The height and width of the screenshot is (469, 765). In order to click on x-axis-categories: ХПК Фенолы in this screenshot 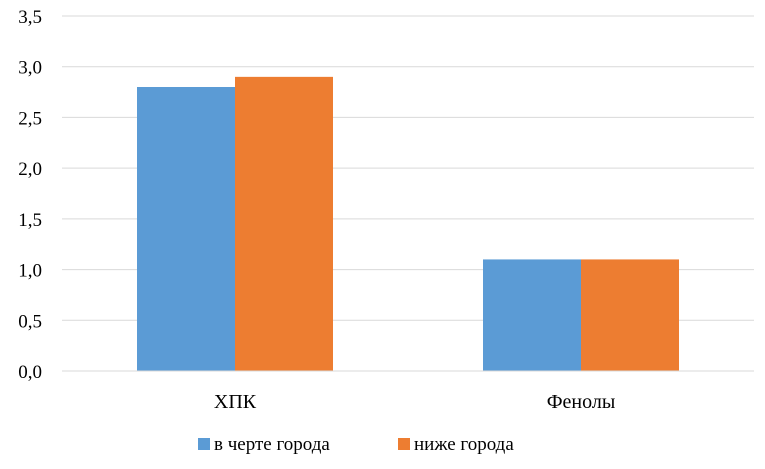, I will do `click(414, 402)`.